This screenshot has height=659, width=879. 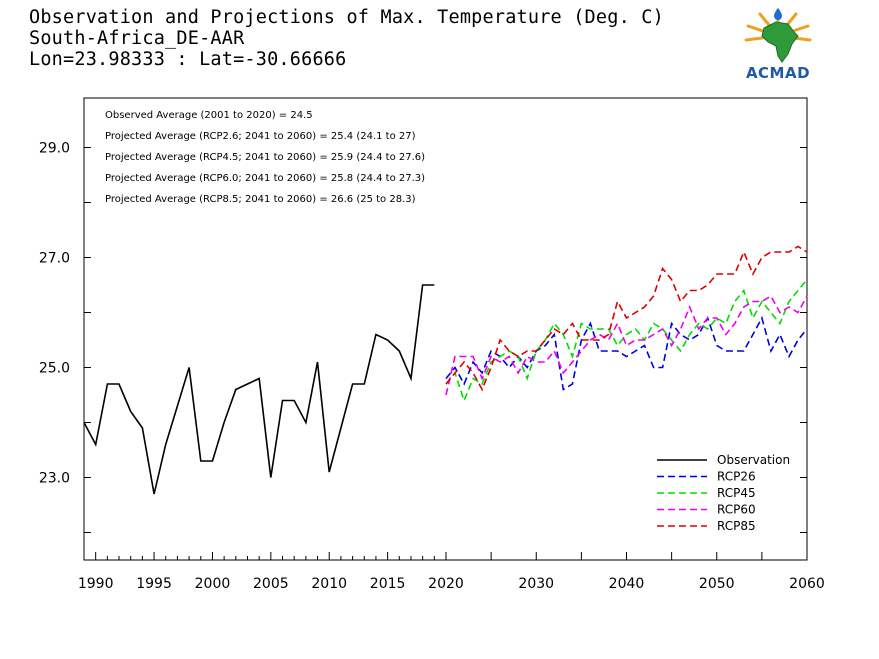 I want to click on series-line-rcp85, so click(x=626, y=318).